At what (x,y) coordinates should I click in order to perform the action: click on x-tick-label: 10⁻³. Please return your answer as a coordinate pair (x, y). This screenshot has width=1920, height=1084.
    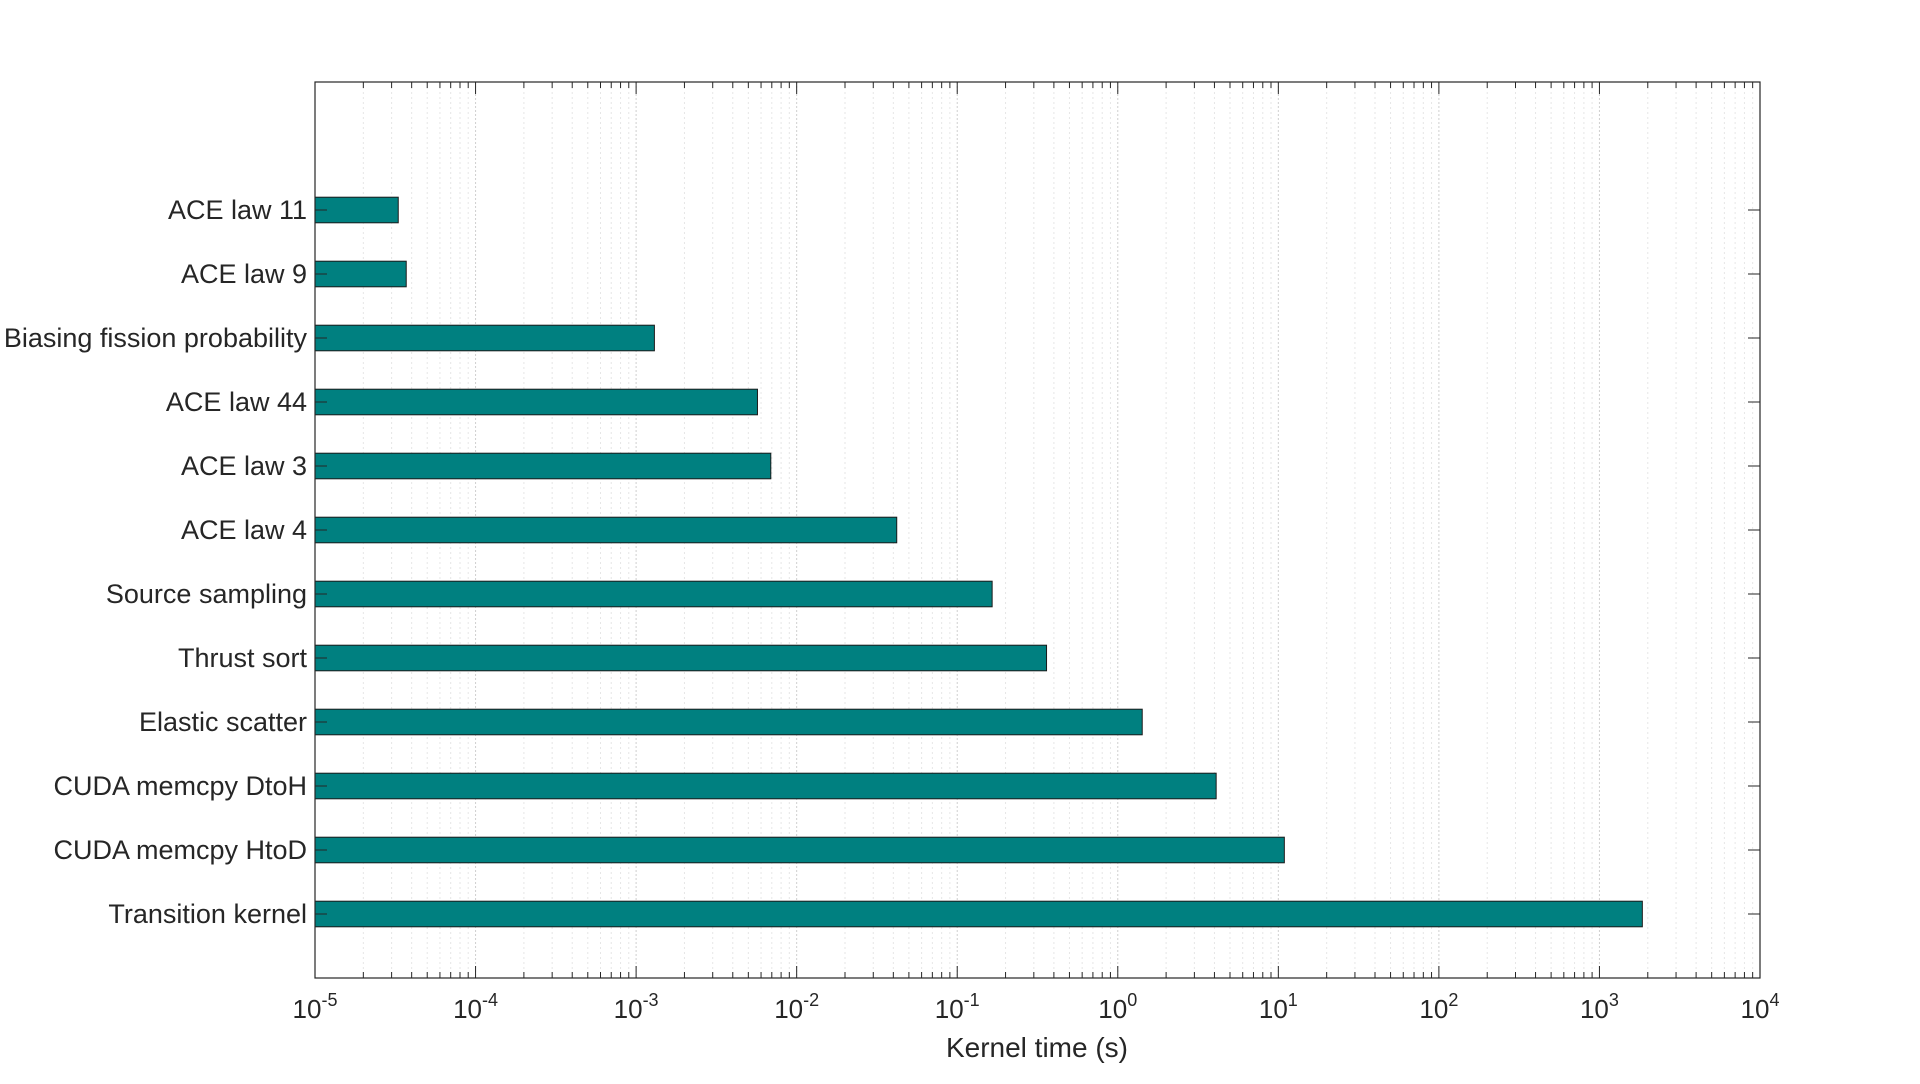
    Looking at the image, I should click on (636, 1007).